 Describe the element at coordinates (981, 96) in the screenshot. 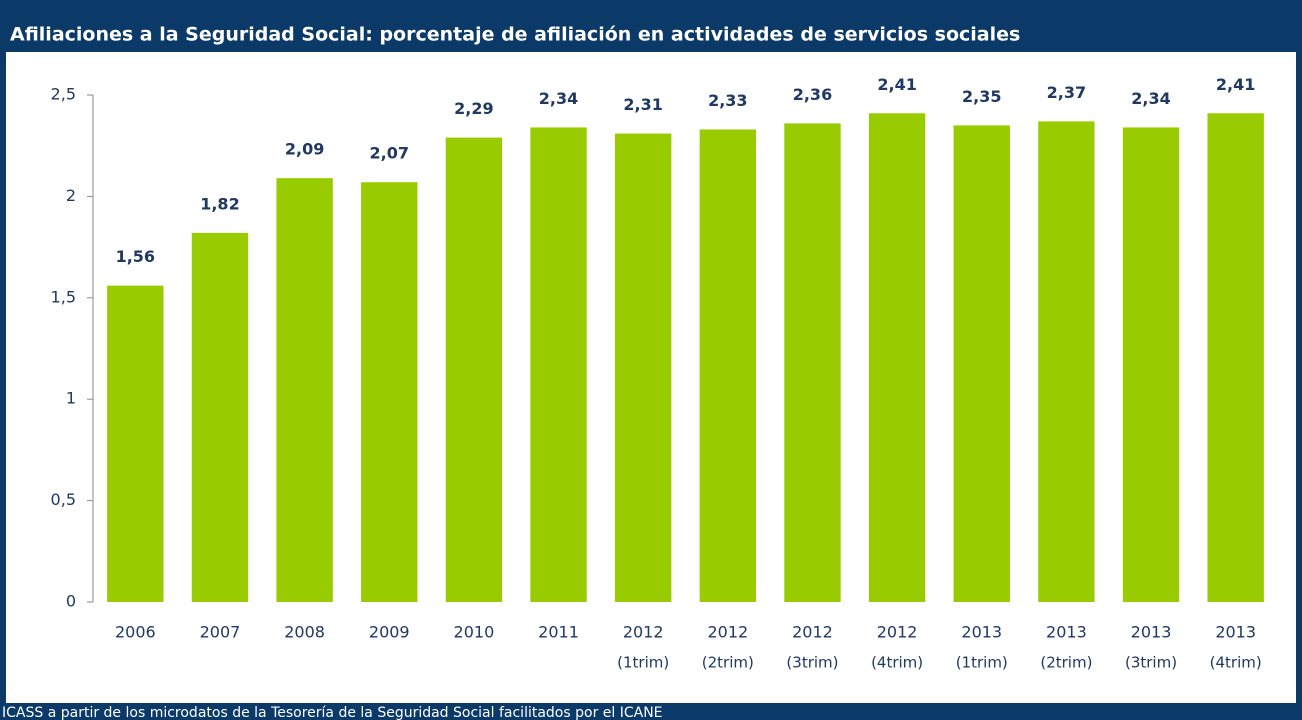

I see `value-label: 2,35` at that location.